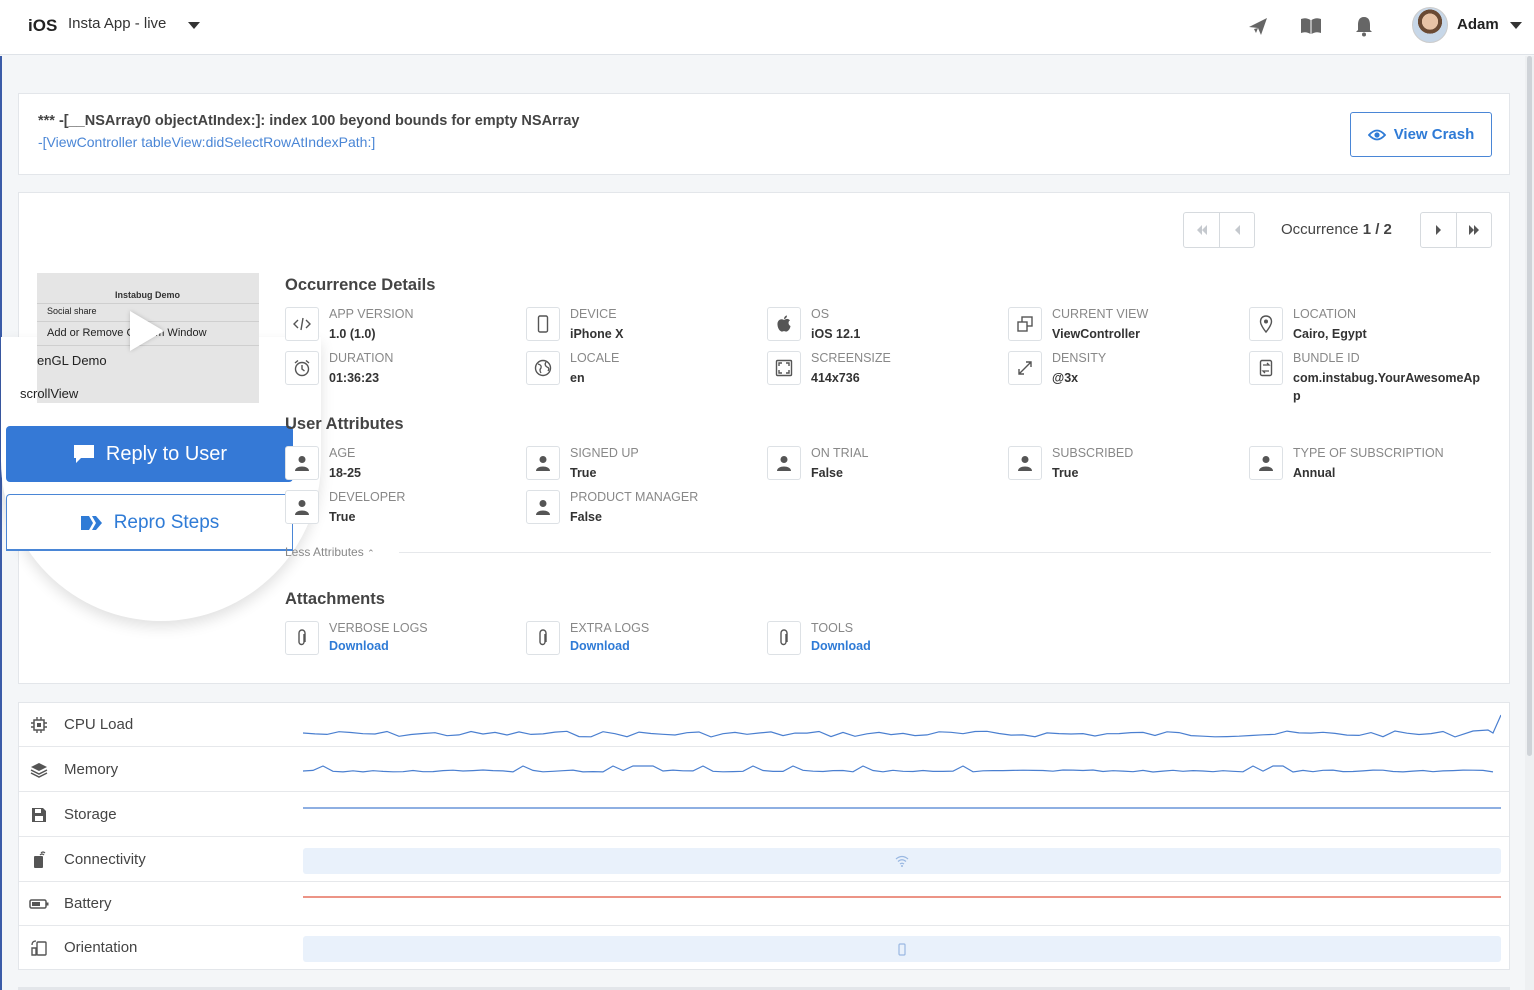  I want to click on first-occurrence-button, so click(1201, 230).